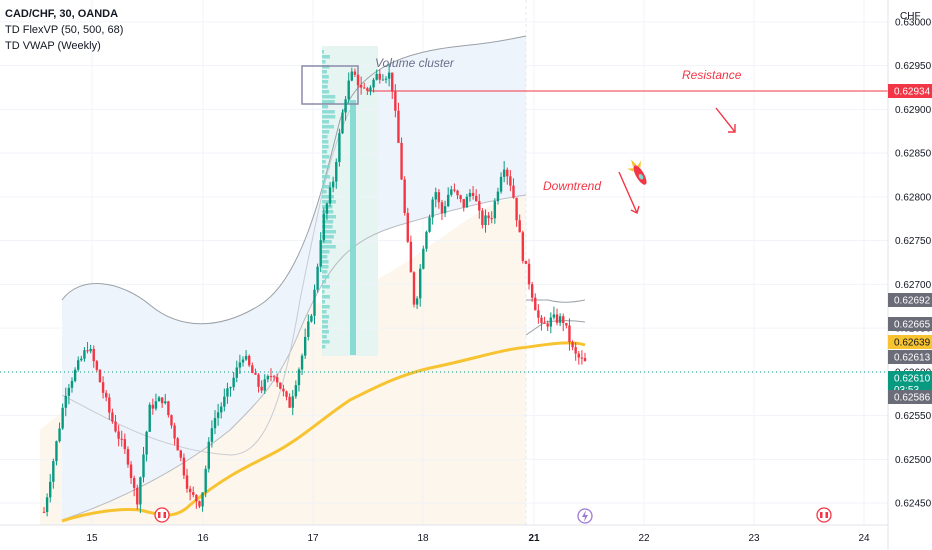  Describe the element at coordinates (913, 285) in the screenshot. I see `y-tick-label: 0.62700` at that location.